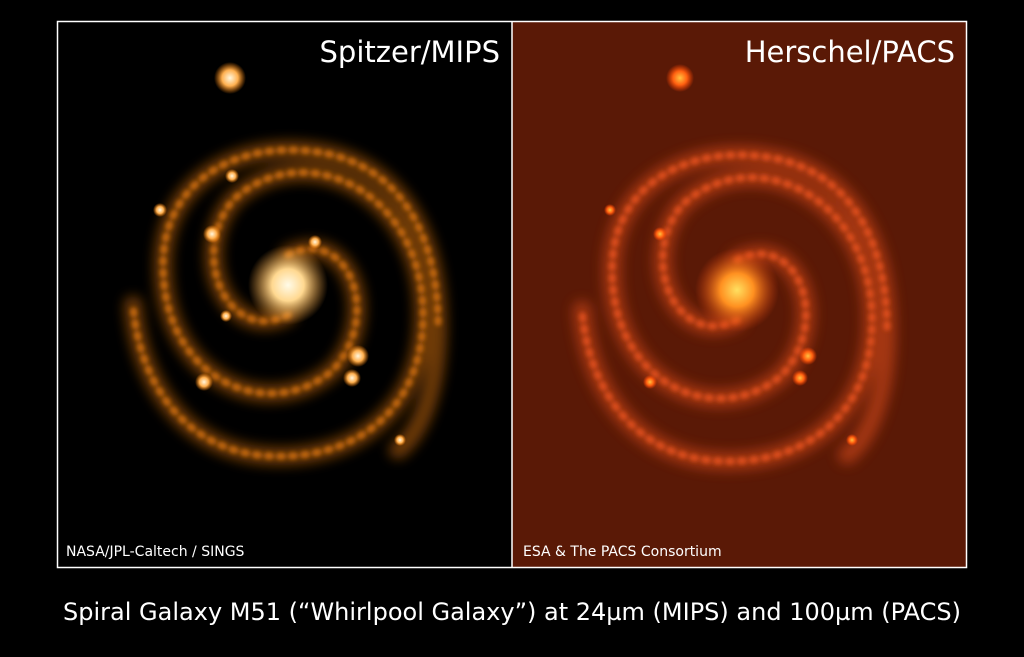 The width and height of the screenshot is (1024, 657). What do you see at coordinates (155, 552) in the screenshot?
I see `panel-credit: NASA/JPL-Caltech / SINGS` at bounding box center [155, 552].